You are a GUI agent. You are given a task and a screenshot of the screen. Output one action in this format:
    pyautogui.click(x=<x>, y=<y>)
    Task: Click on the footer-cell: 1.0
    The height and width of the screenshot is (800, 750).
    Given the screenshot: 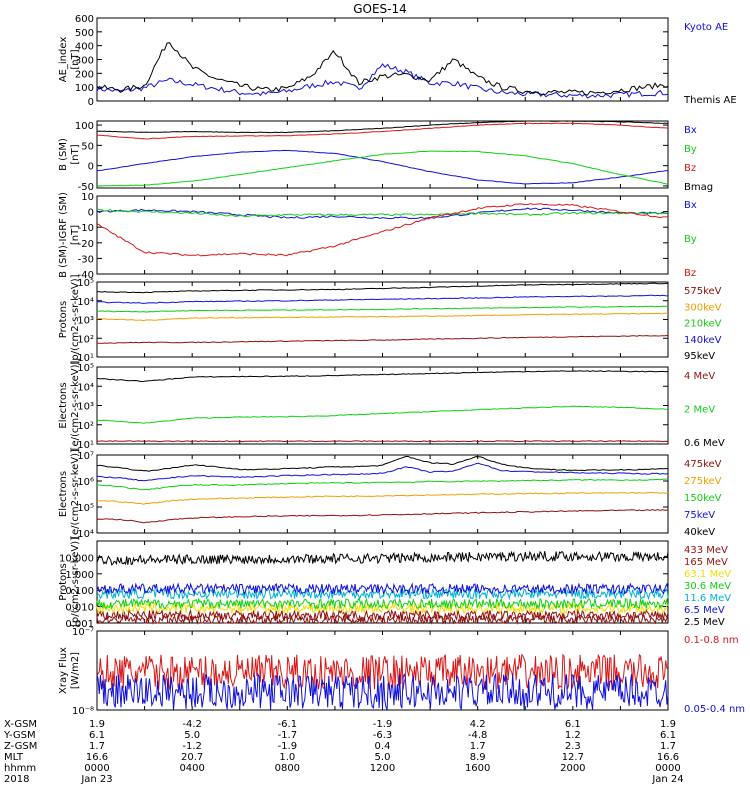 What is the action you would take?
    pyautogui.click(x=287, y=757)
    